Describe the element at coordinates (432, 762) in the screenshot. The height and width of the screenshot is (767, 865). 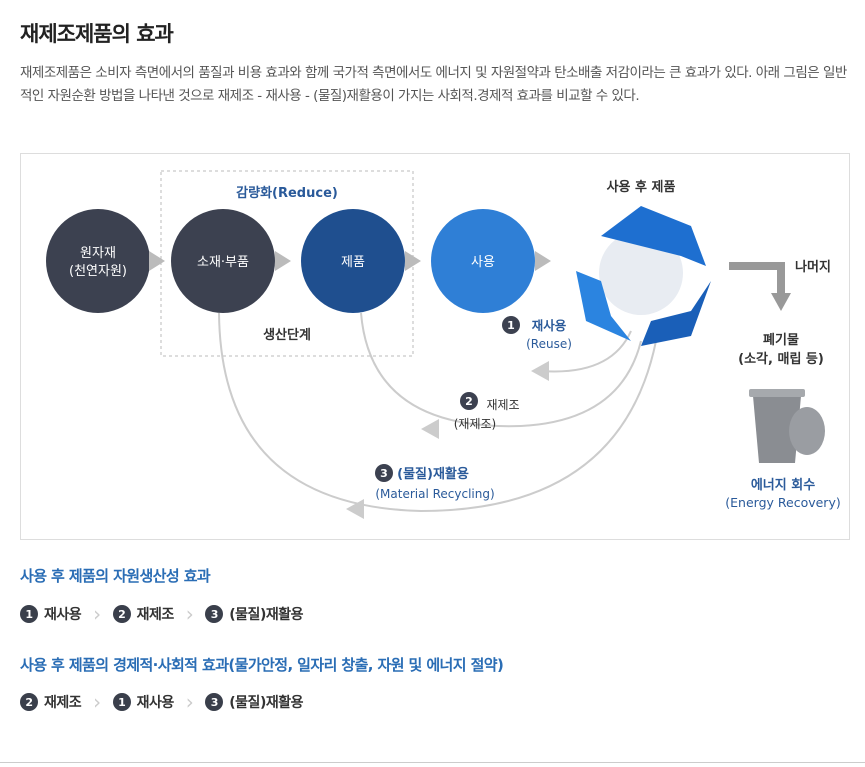
I see `divider` at that location.